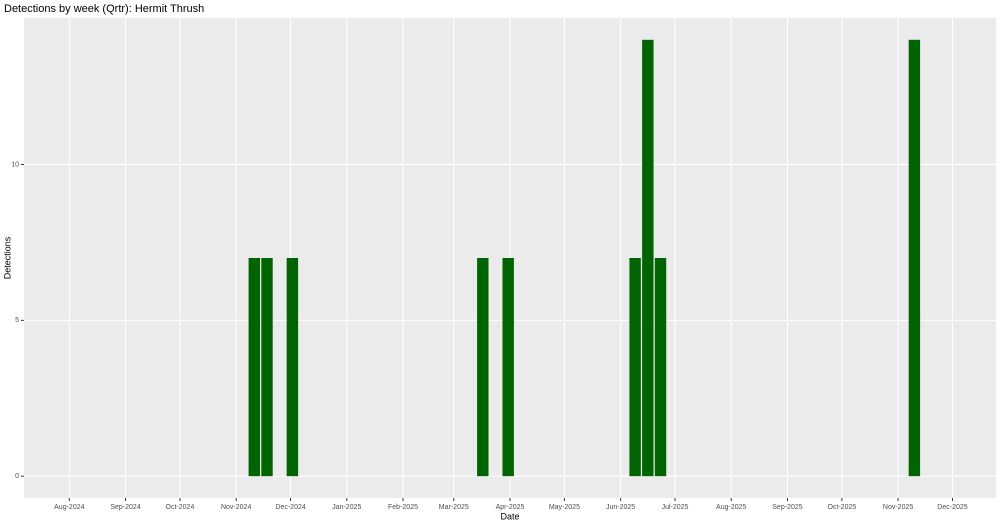  I want to click on y-tick-label: 10, so click(15, 164).